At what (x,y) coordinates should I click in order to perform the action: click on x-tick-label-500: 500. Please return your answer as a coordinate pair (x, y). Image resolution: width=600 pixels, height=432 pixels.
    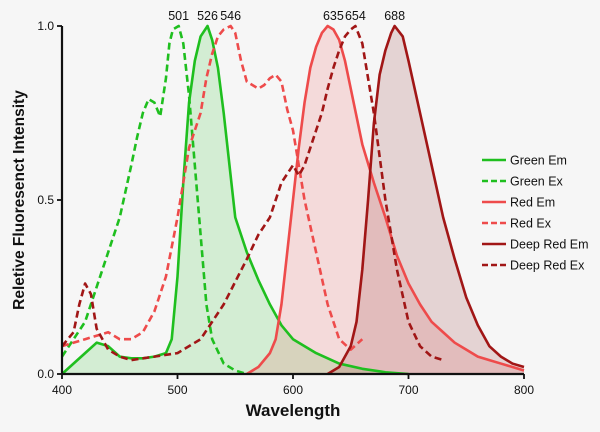
    Looking at the image, I should click on (177, 390).